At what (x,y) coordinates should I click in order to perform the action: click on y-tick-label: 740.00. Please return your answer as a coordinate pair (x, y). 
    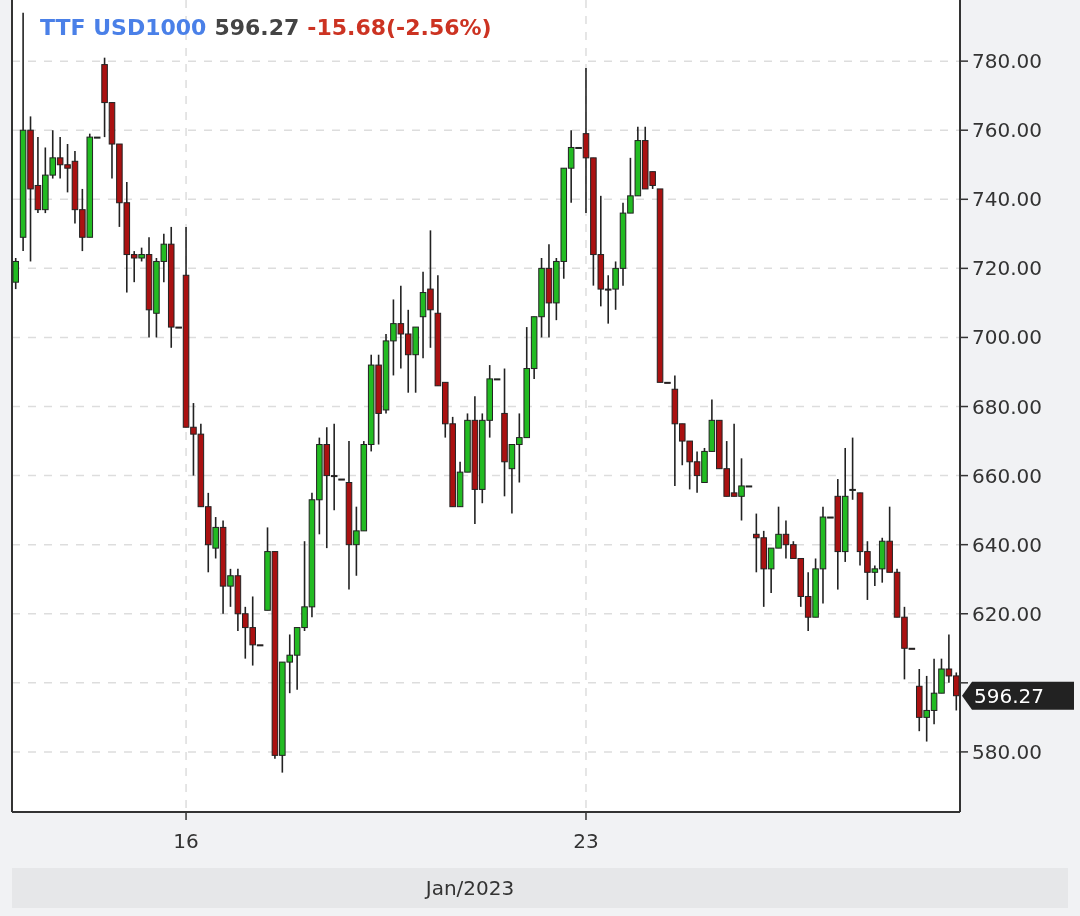
    Looking at the image, I should click on (1007, 199).